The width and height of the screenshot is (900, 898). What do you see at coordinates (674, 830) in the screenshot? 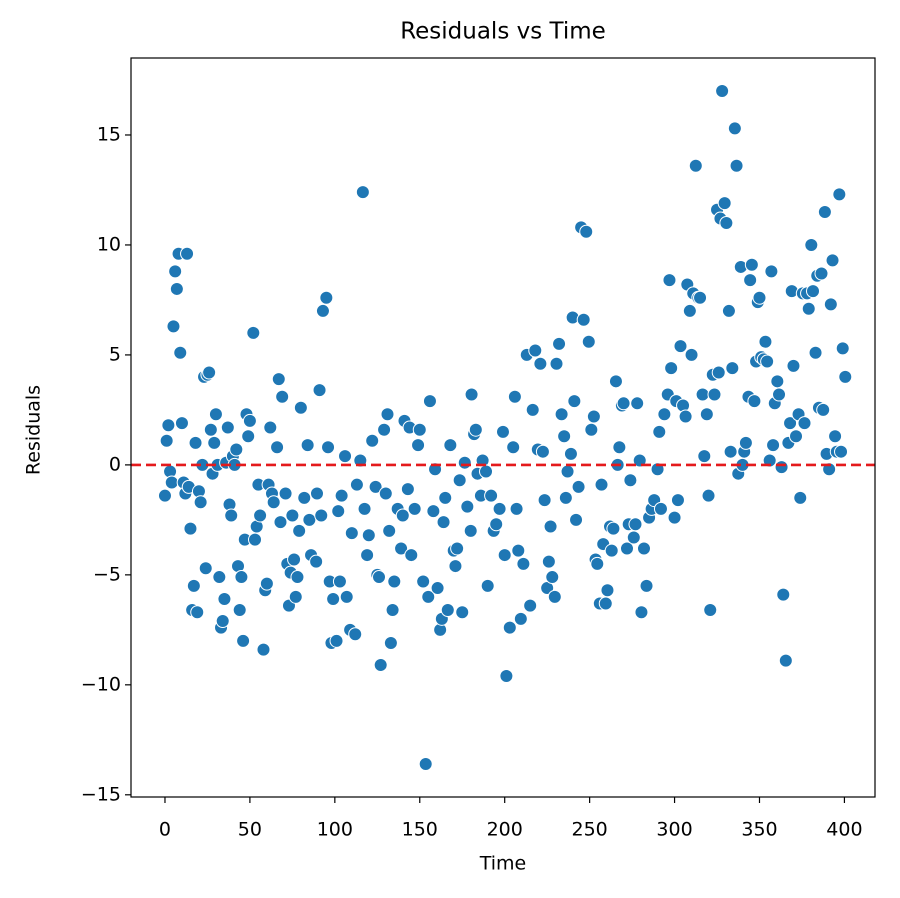
I see `x-tick-label: 300` at bounding box center [674, 830].